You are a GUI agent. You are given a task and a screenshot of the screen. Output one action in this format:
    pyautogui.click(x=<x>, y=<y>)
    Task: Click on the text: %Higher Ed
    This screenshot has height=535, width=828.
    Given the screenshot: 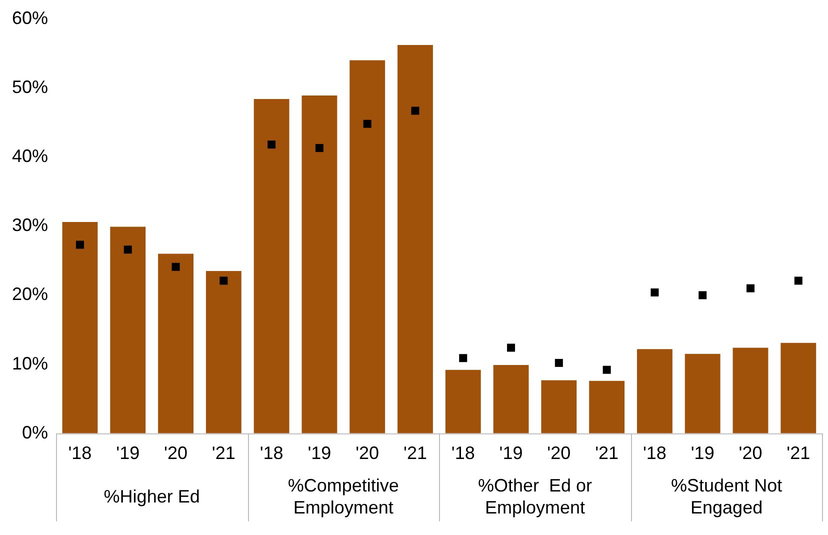 What is the action you would take?
    pyautogui.click(x=152, y=496)
    